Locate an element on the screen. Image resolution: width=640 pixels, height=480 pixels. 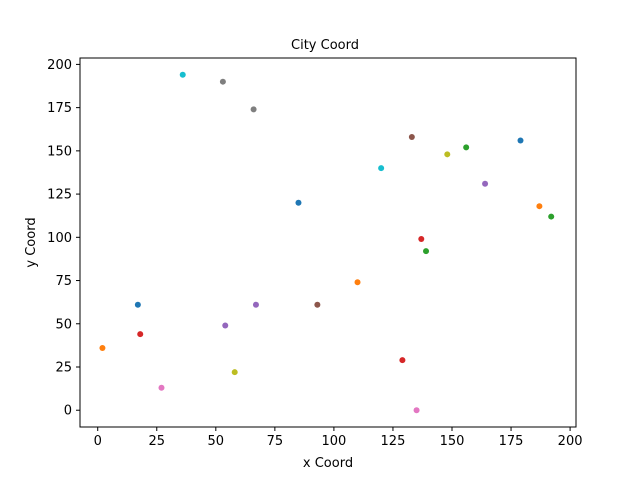
x-tick-label: 150 is located at coordinates (452, 441).